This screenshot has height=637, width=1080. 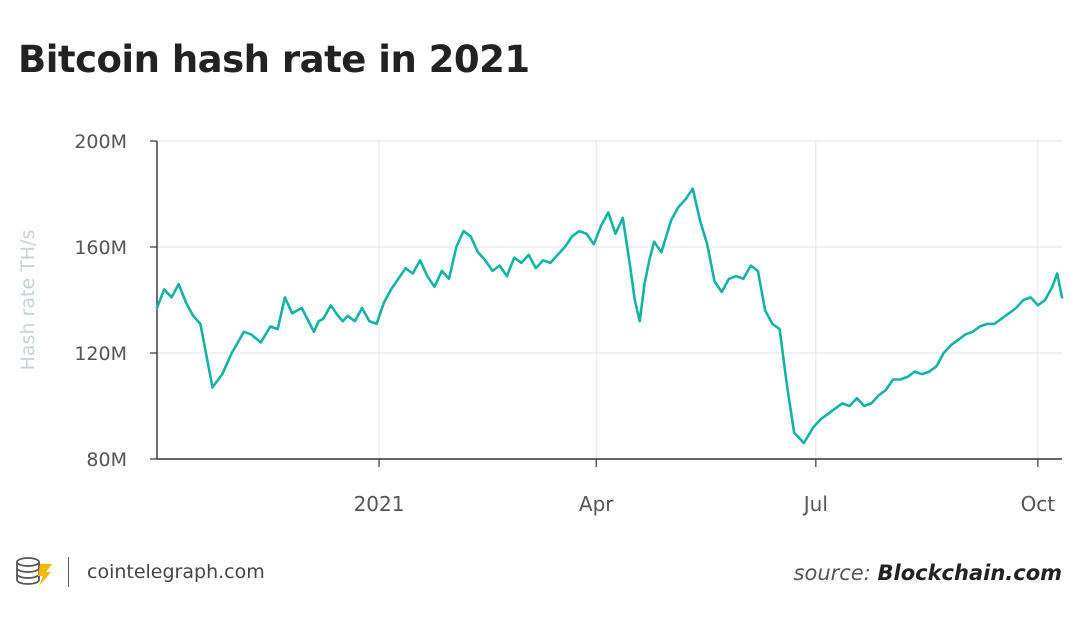 What do you see at coordinates (176, 572) in the screenshot?
I see `site-name: cointelegraph.com` at bounding box center [176, 572].